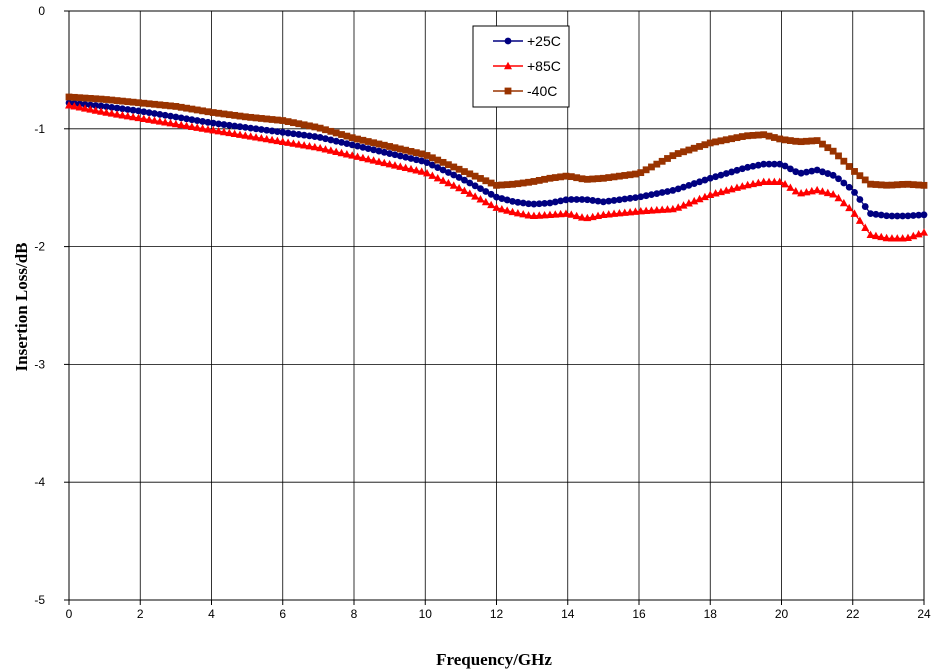 The width and height of the screenshot is (934, 672). What do you see at coordinates (497, 614) in the screenshot?
I see `x-tick-label: 12` at bounding box center [497, 614].